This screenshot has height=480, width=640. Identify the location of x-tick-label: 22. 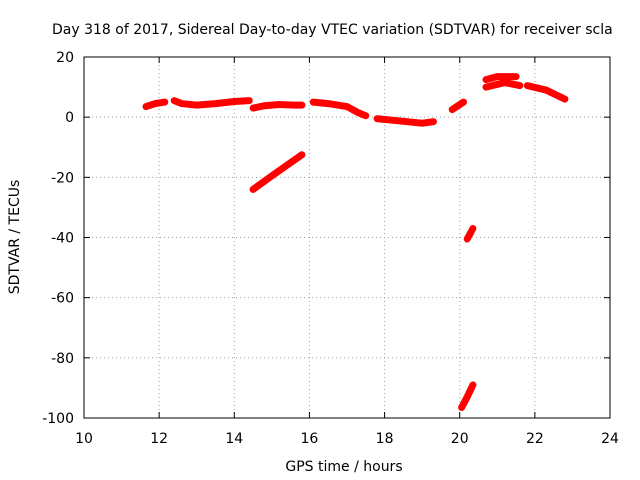
(535, 439).